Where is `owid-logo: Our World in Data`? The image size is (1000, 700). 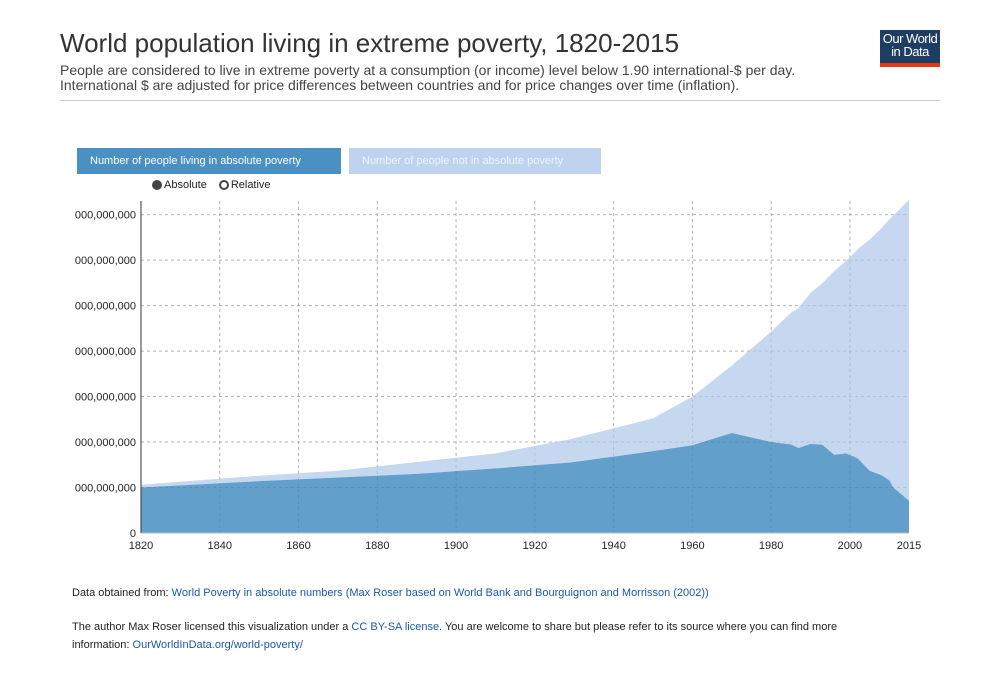 owid-logo: Our World in Data is located at coordinates (910, 48).